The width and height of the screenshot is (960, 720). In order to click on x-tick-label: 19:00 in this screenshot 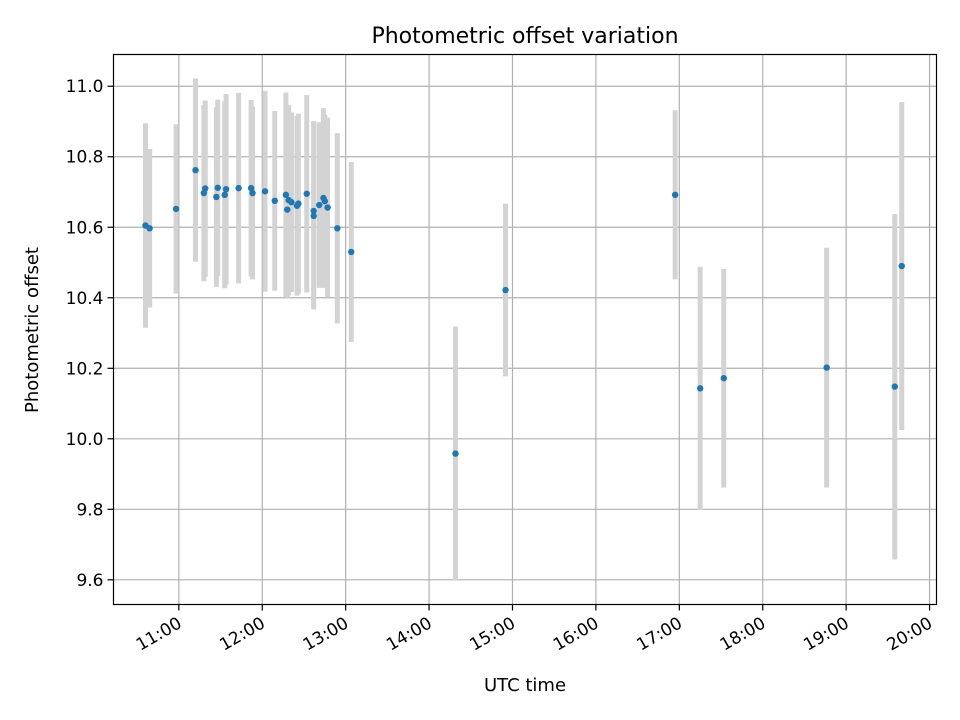, I will do `click(826, 635)`.